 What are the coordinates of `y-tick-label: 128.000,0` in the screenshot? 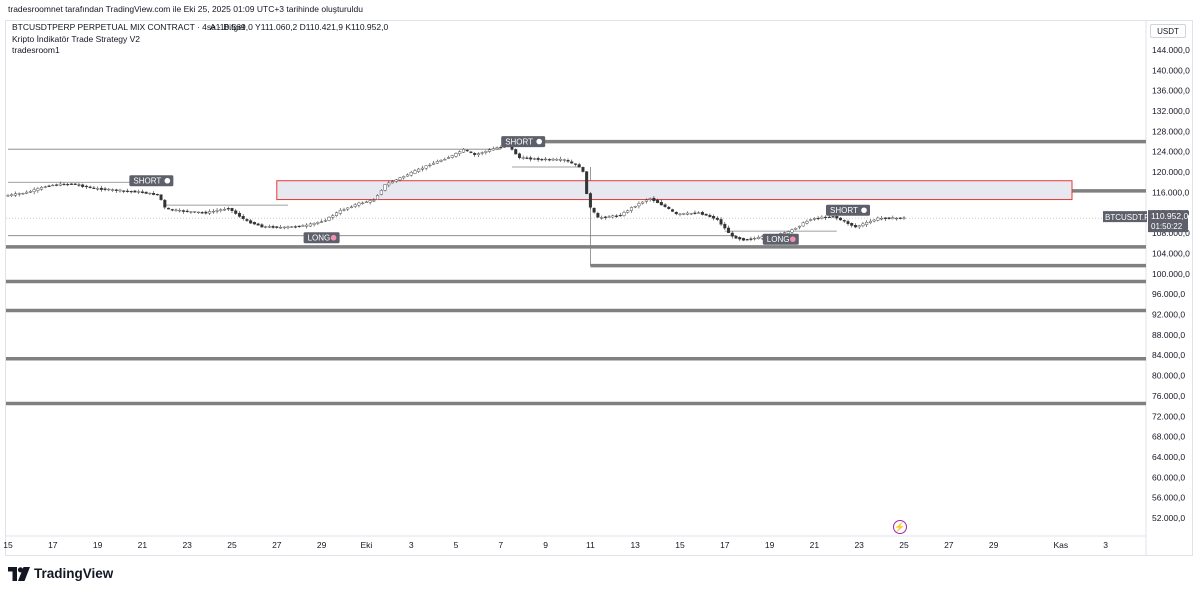 It's located at (1171, 131).